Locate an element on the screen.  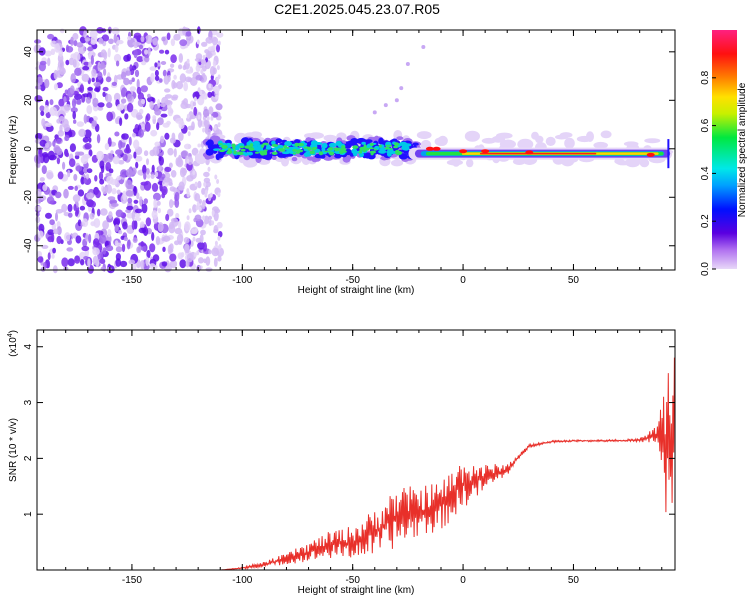
colorbar-label: Normalized spectral amplitude is located at coordinates (742, 149).